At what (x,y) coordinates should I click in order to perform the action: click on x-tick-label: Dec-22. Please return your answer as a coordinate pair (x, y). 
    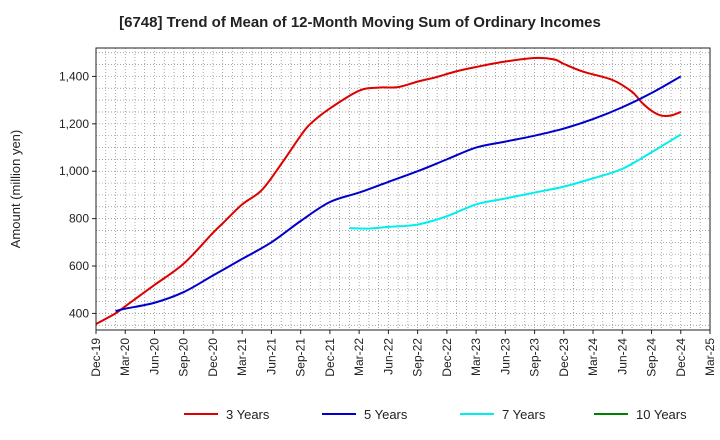
    Looking at the image, I should click on (447, 357).